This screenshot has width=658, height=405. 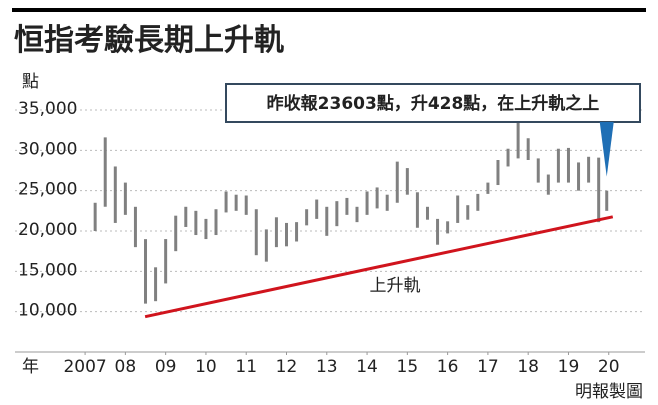 I want to click on source: 明報製圖, so click(x=609, y=392).